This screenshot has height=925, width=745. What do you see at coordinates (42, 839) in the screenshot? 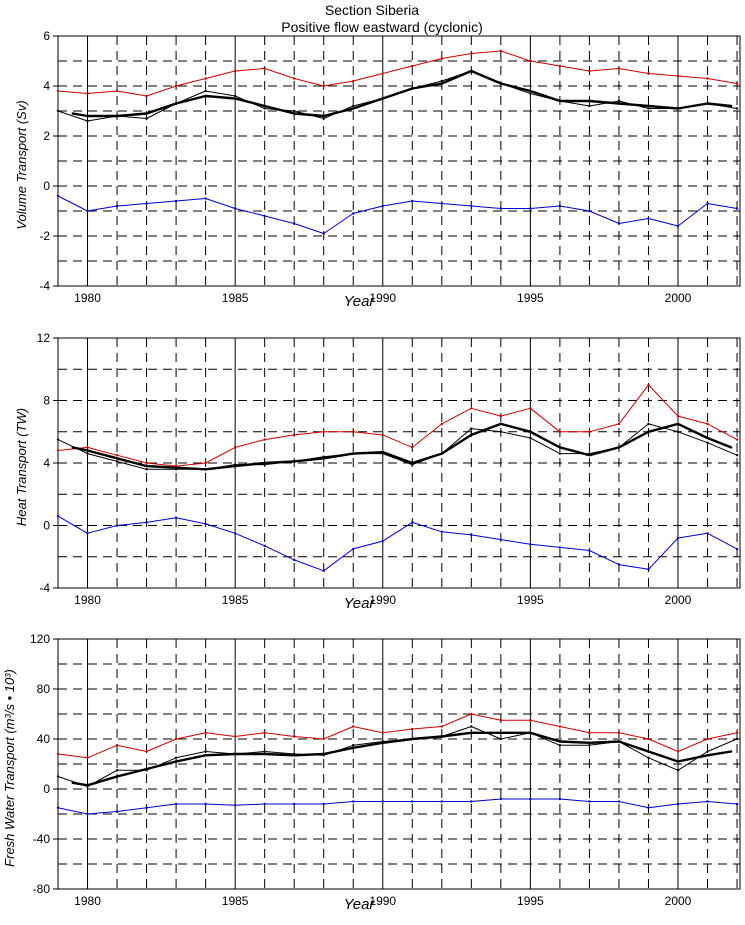
I see `y-tick-label: -40` at bounding box center [42, 839].